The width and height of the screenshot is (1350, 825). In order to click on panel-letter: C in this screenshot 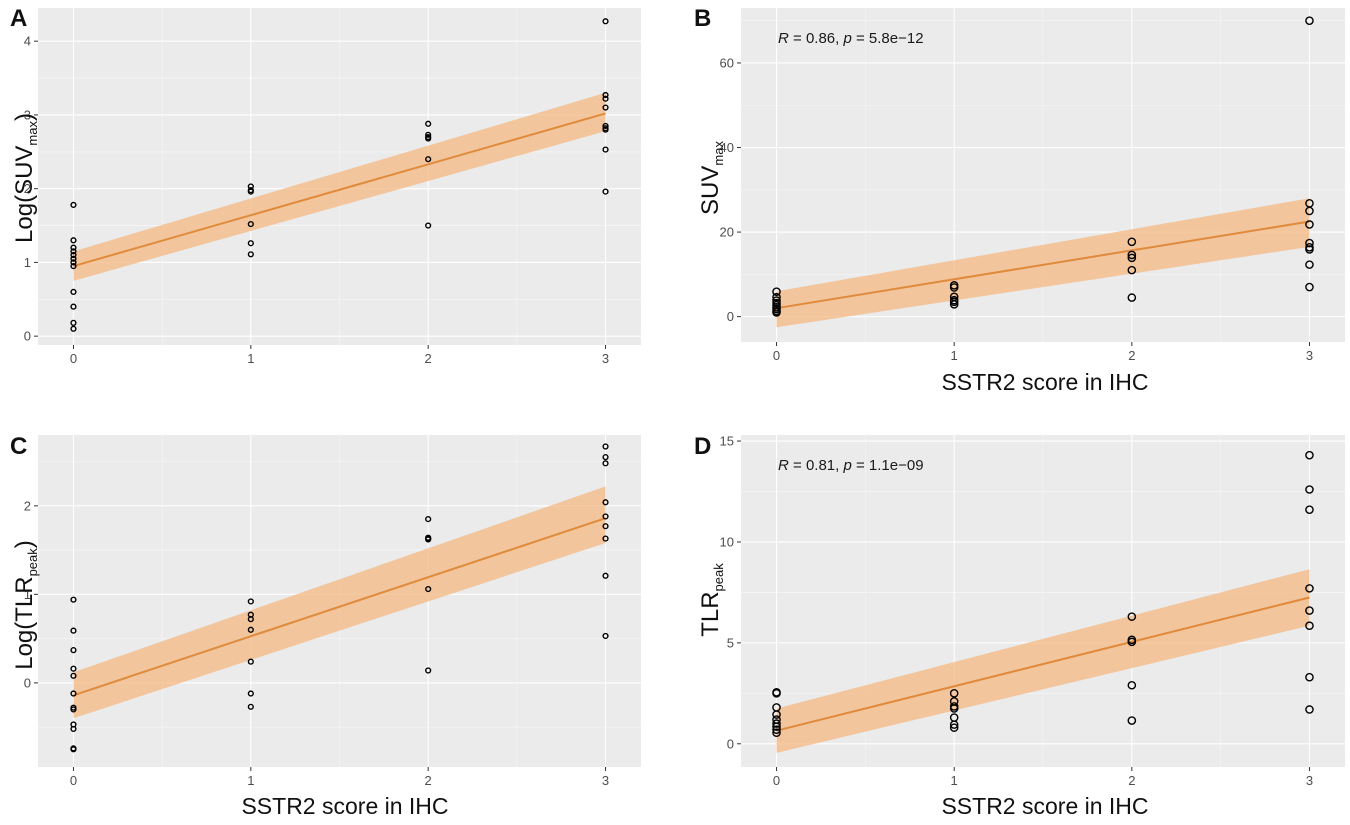, I will do `click(18, 446)`.